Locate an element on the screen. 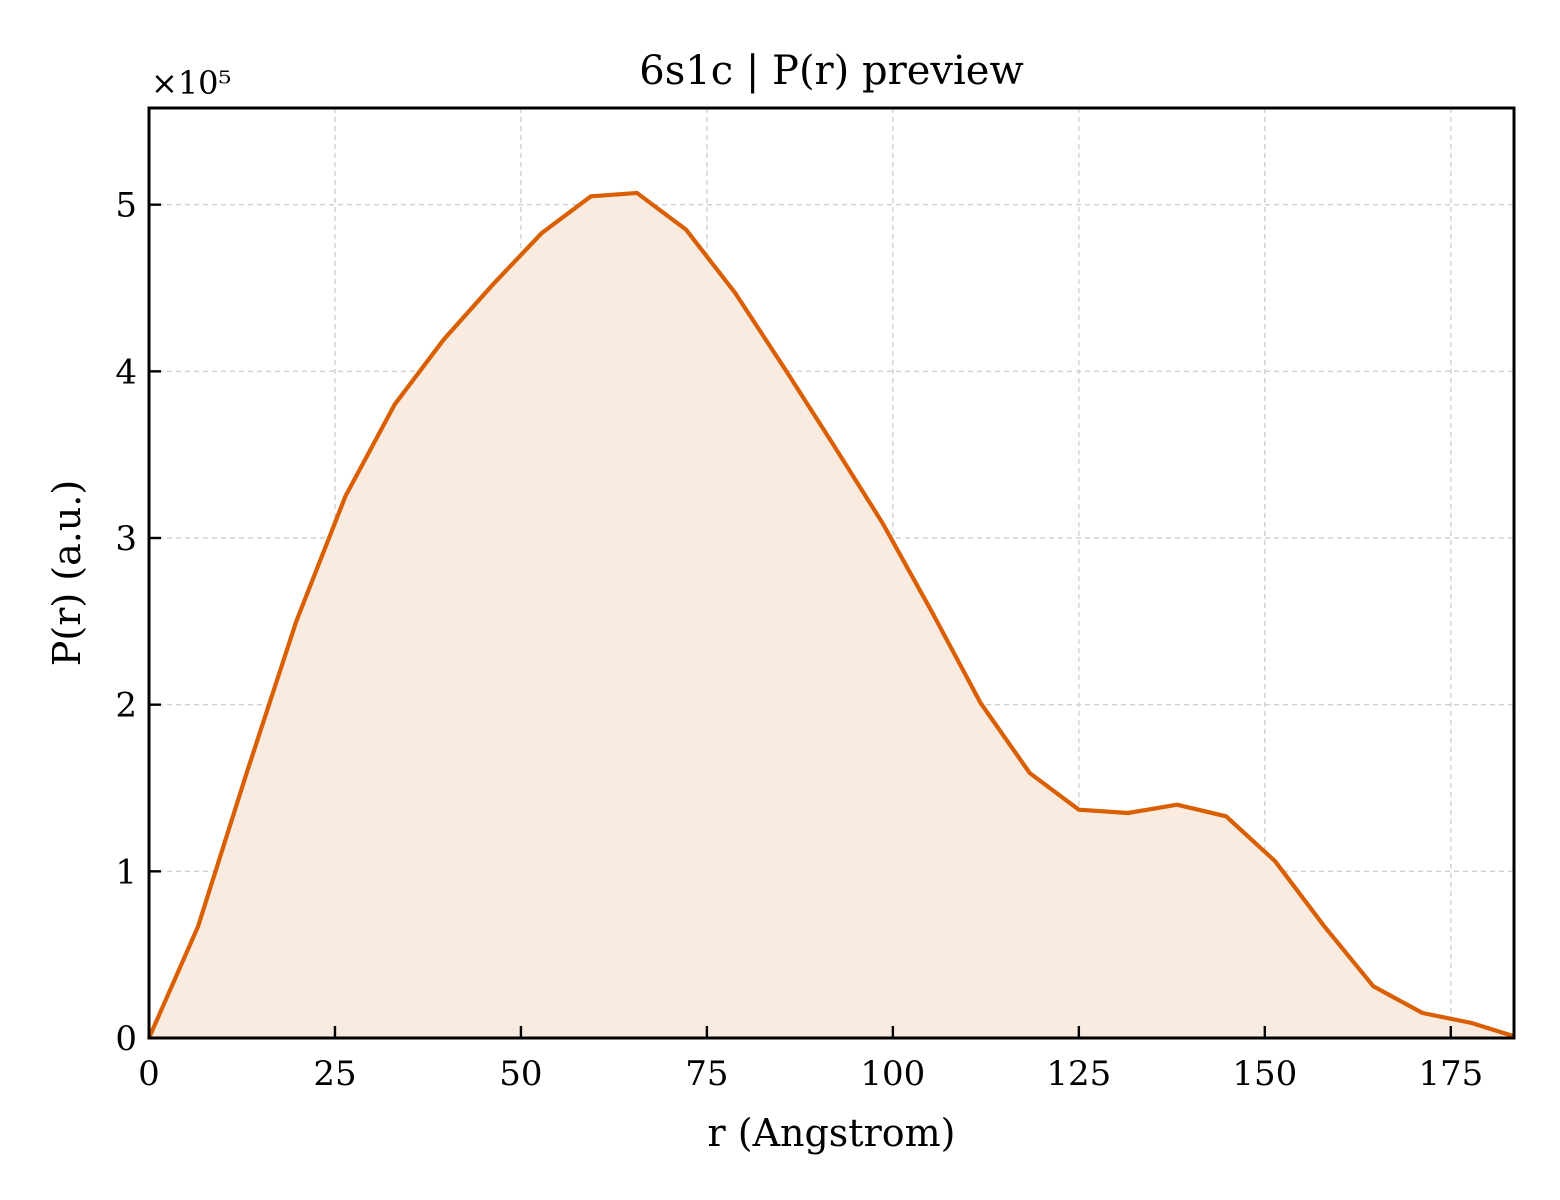  x-axis-title: r (Angstrom) is located at coordinates (832, 1133).